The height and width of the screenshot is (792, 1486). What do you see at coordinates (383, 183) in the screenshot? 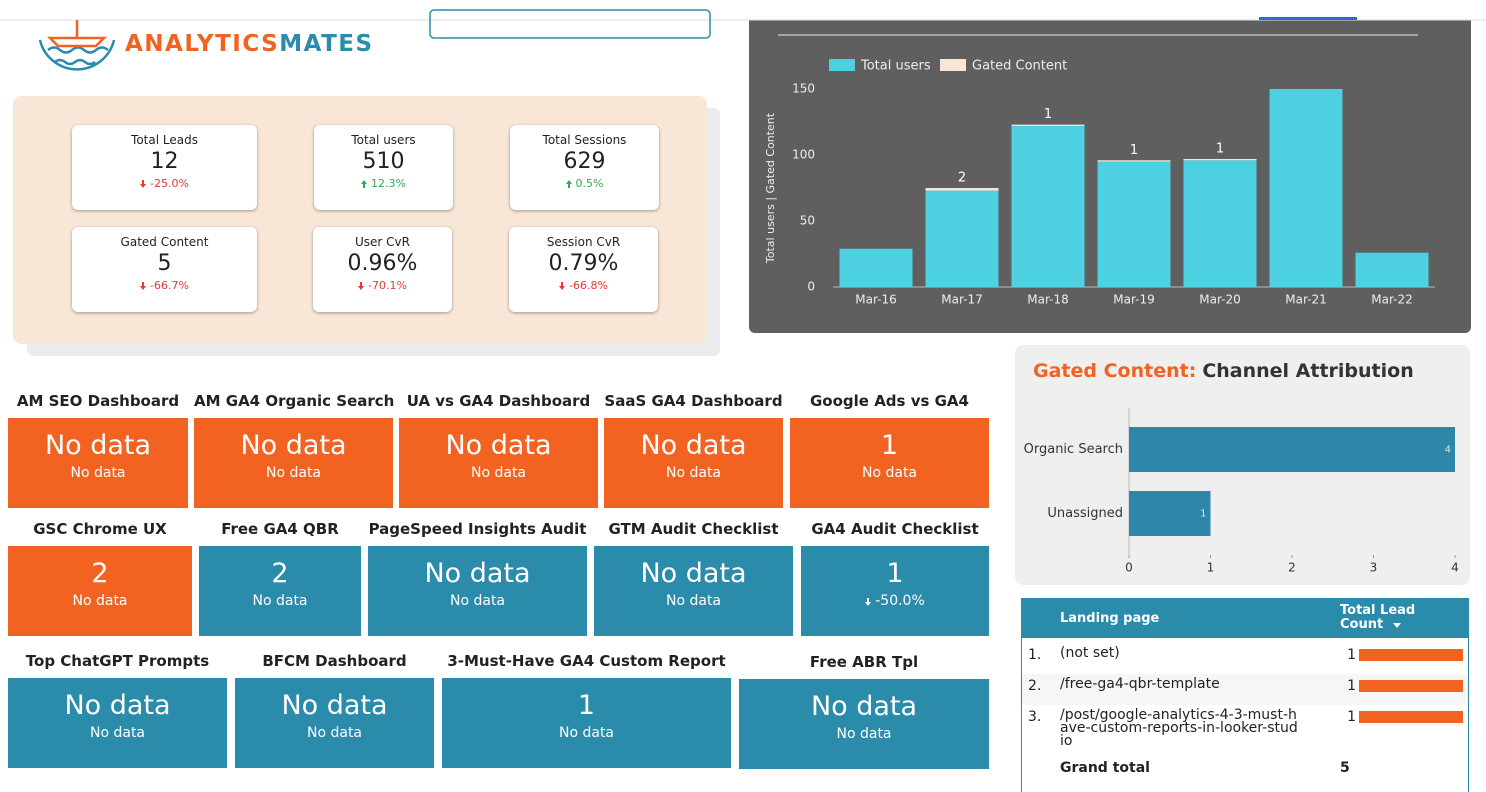
I see `scorecard-change: 12.3%` at bounding box center [383, 183].